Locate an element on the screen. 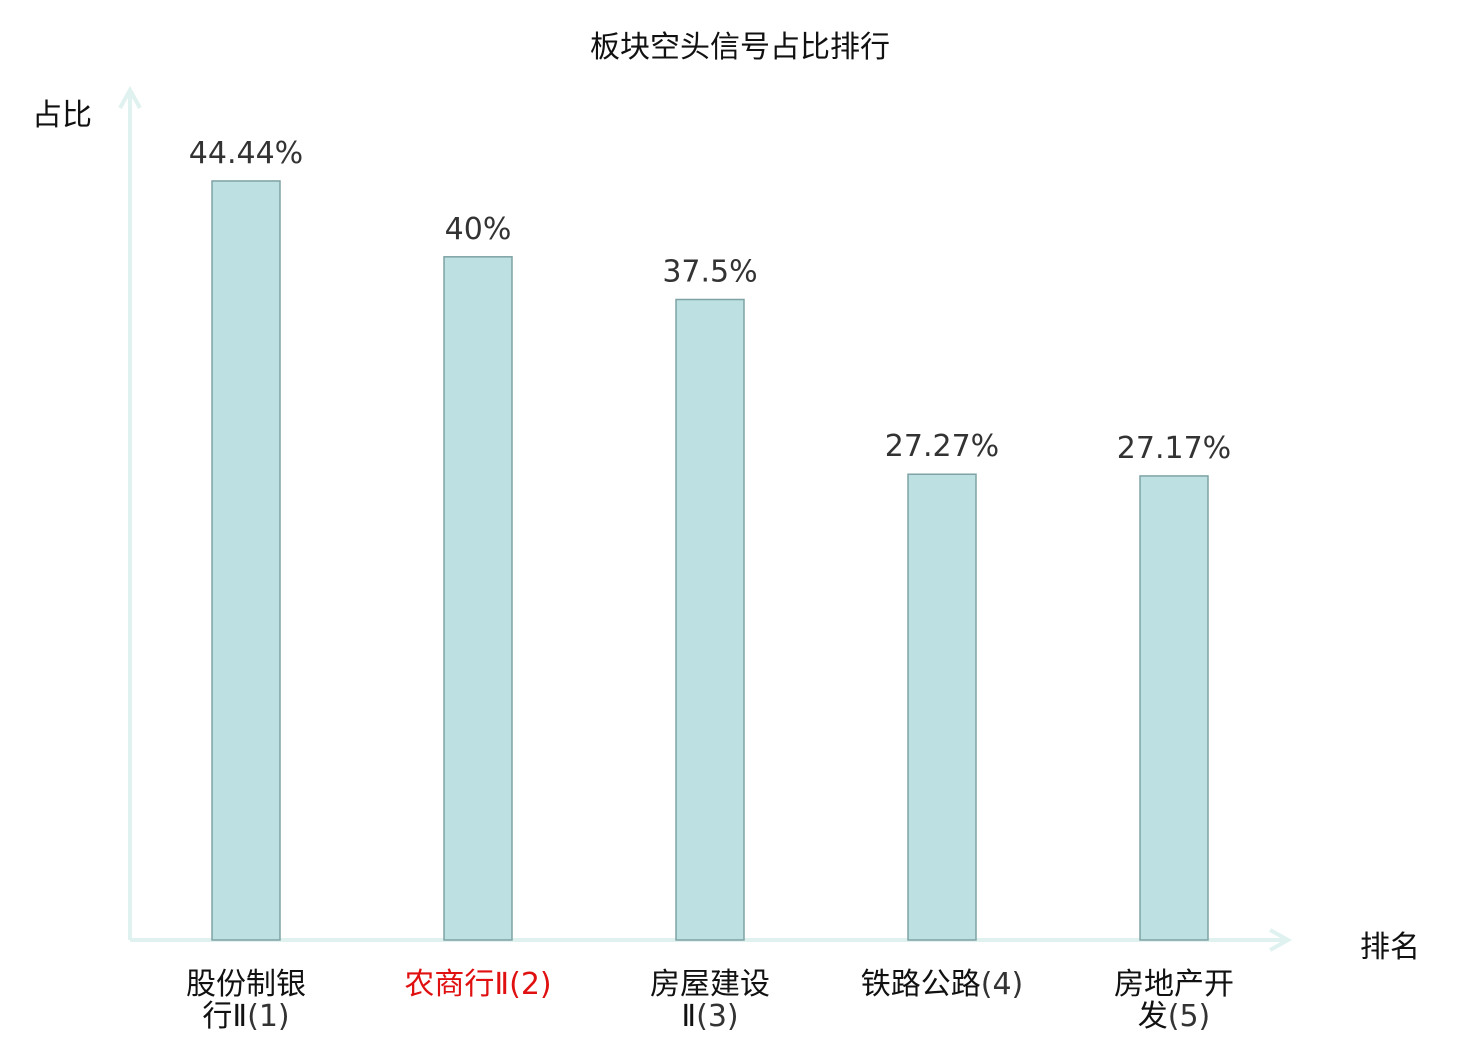 The height and width of the screenshot is (1040, 1480). data-label: 40% is located at coordinates (478, 229).